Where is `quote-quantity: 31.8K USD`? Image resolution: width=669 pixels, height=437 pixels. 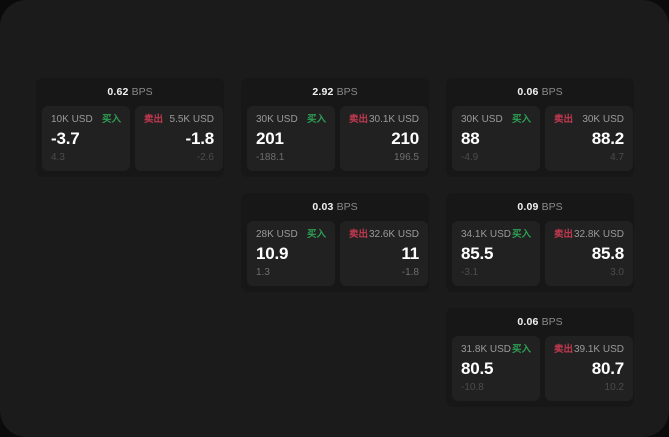 quote-quantity: 31.8K USD is located at coordinates (486, 349).